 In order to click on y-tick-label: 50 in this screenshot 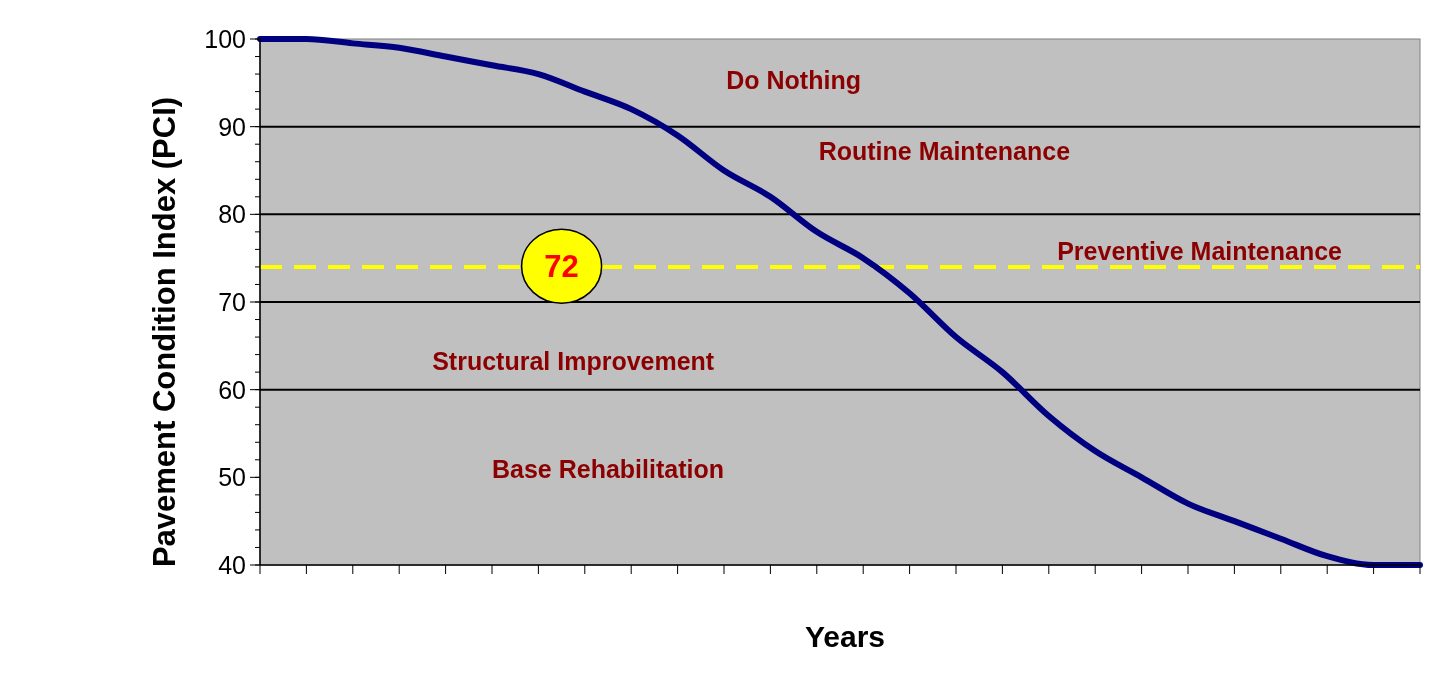, I will do `click(232, 477)`.